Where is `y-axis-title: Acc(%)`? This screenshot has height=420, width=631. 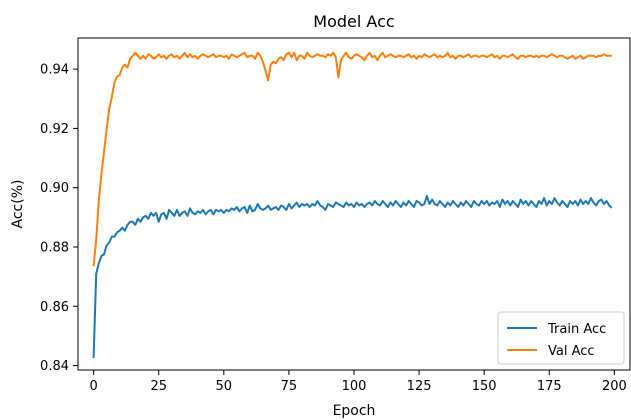
y-axis-title: Acc(%) is located at coordinates (18, 204).